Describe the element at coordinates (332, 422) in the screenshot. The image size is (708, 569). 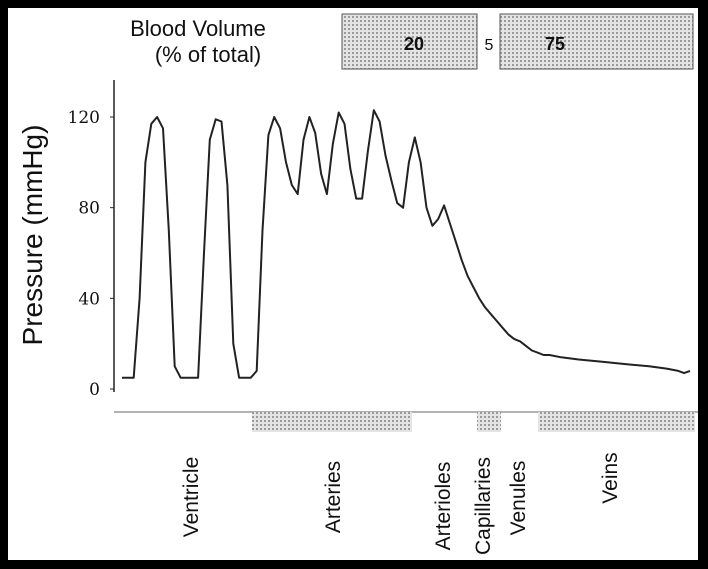
I see `arteries-segment-bar` at that location.